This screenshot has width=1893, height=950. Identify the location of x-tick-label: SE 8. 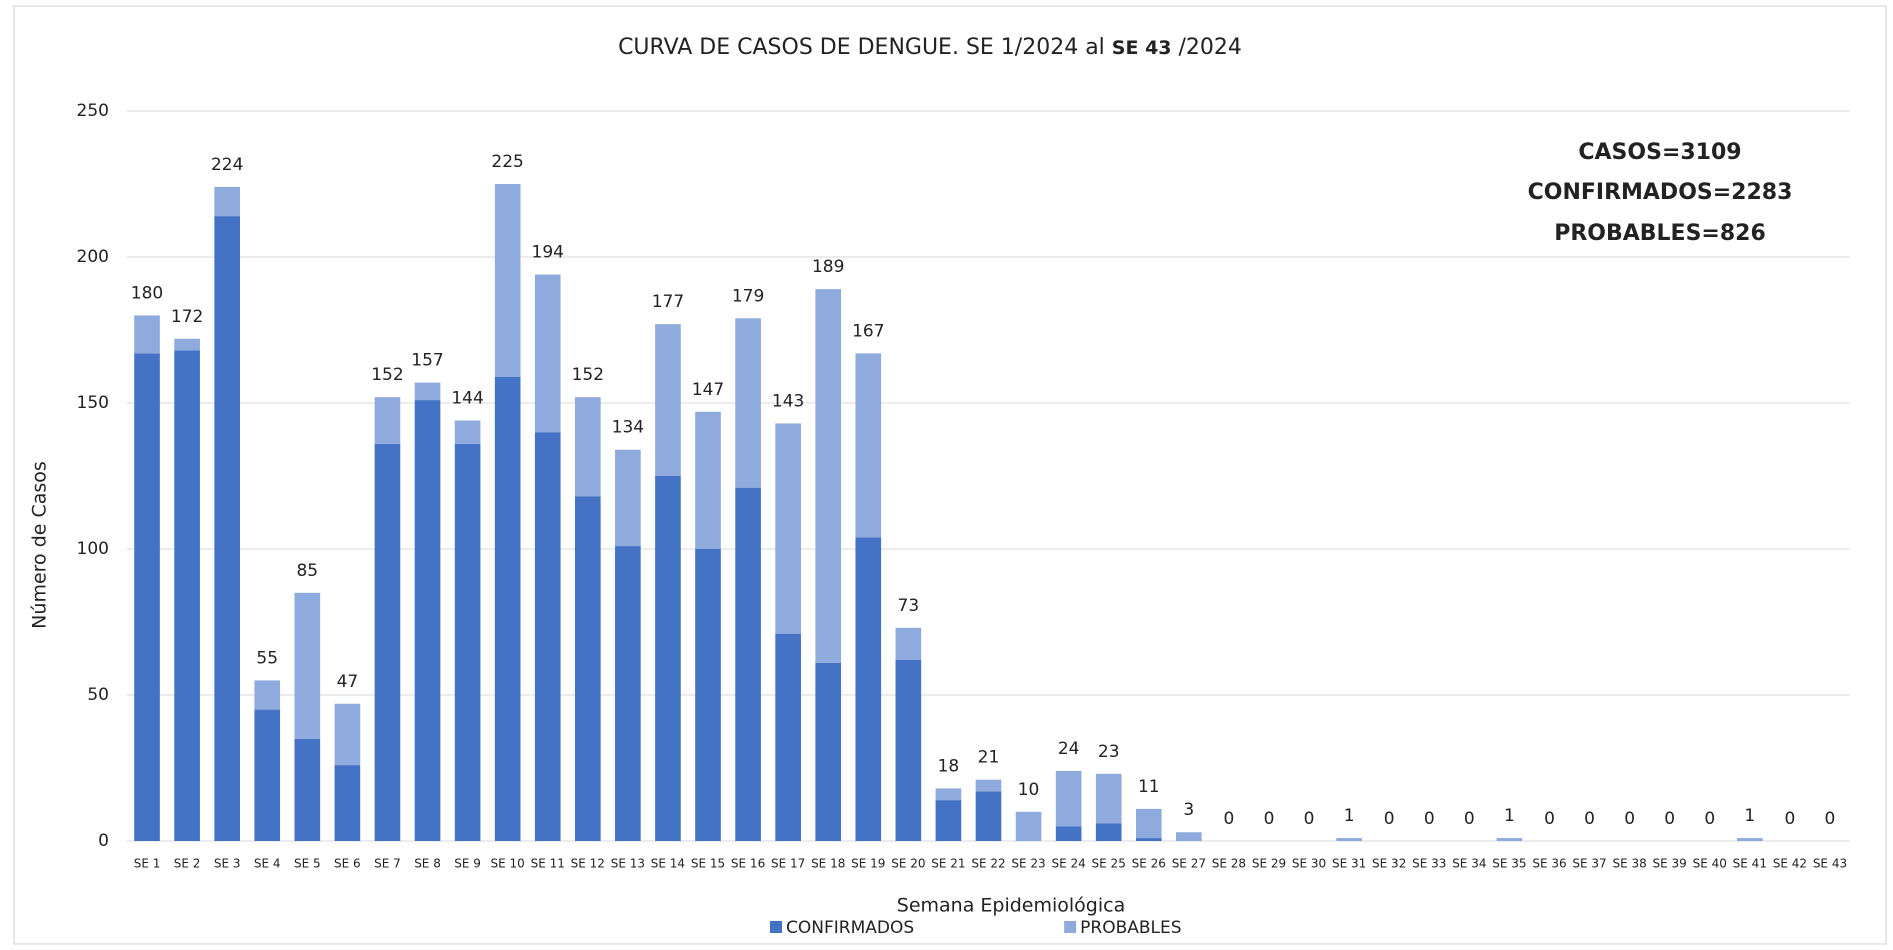
(427, 864).